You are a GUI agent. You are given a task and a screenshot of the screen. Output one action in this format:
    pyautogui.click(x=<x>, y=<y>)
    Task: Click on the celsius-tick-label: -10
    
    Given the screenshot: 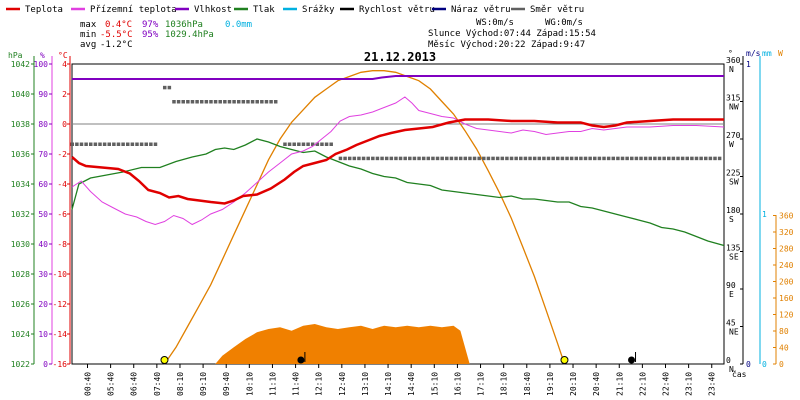 What is the action you would take?
    pyautogui.click(x=60, y=274)
    